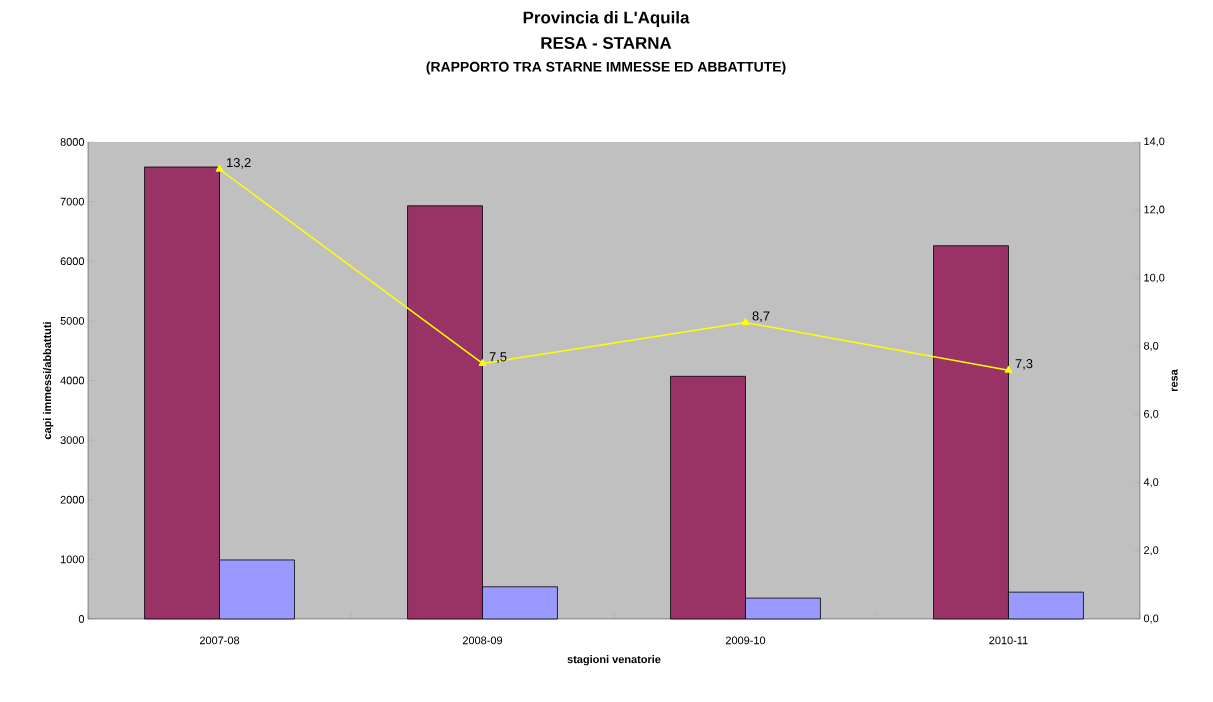 Image resolution: width=1213 pixels, height=702 pixels. I want to click on y2-axis-title: resa, so click(1174, 380).